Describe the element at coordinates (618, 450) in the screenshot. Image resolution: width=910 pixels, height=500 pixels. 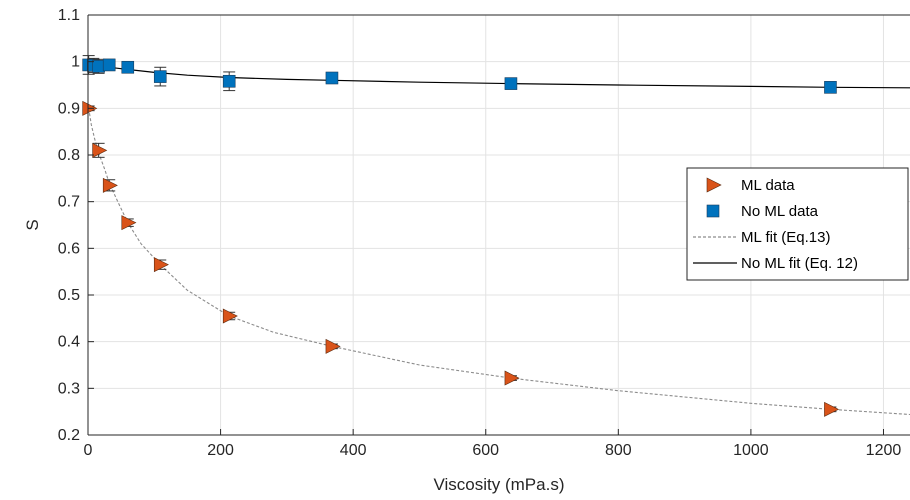
I see `x-tick-label: 800` at that location.